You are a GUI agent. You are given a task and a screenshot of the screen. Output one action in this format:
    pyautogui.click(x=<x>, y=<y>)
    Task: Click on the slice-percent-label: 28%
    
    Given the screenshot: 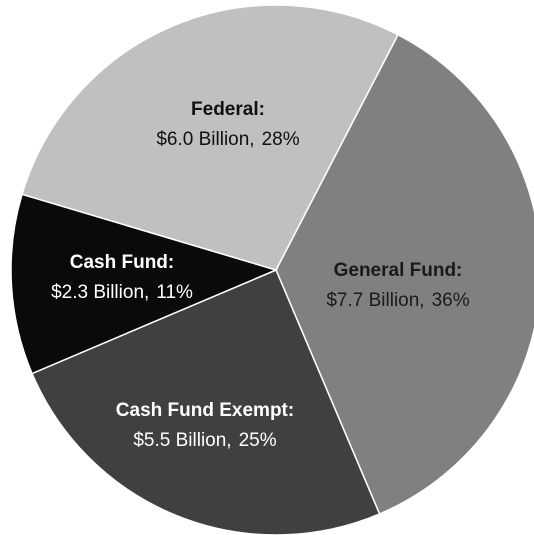 What is the action you would take?
    pyautogui.click(x=281, y=139)
    